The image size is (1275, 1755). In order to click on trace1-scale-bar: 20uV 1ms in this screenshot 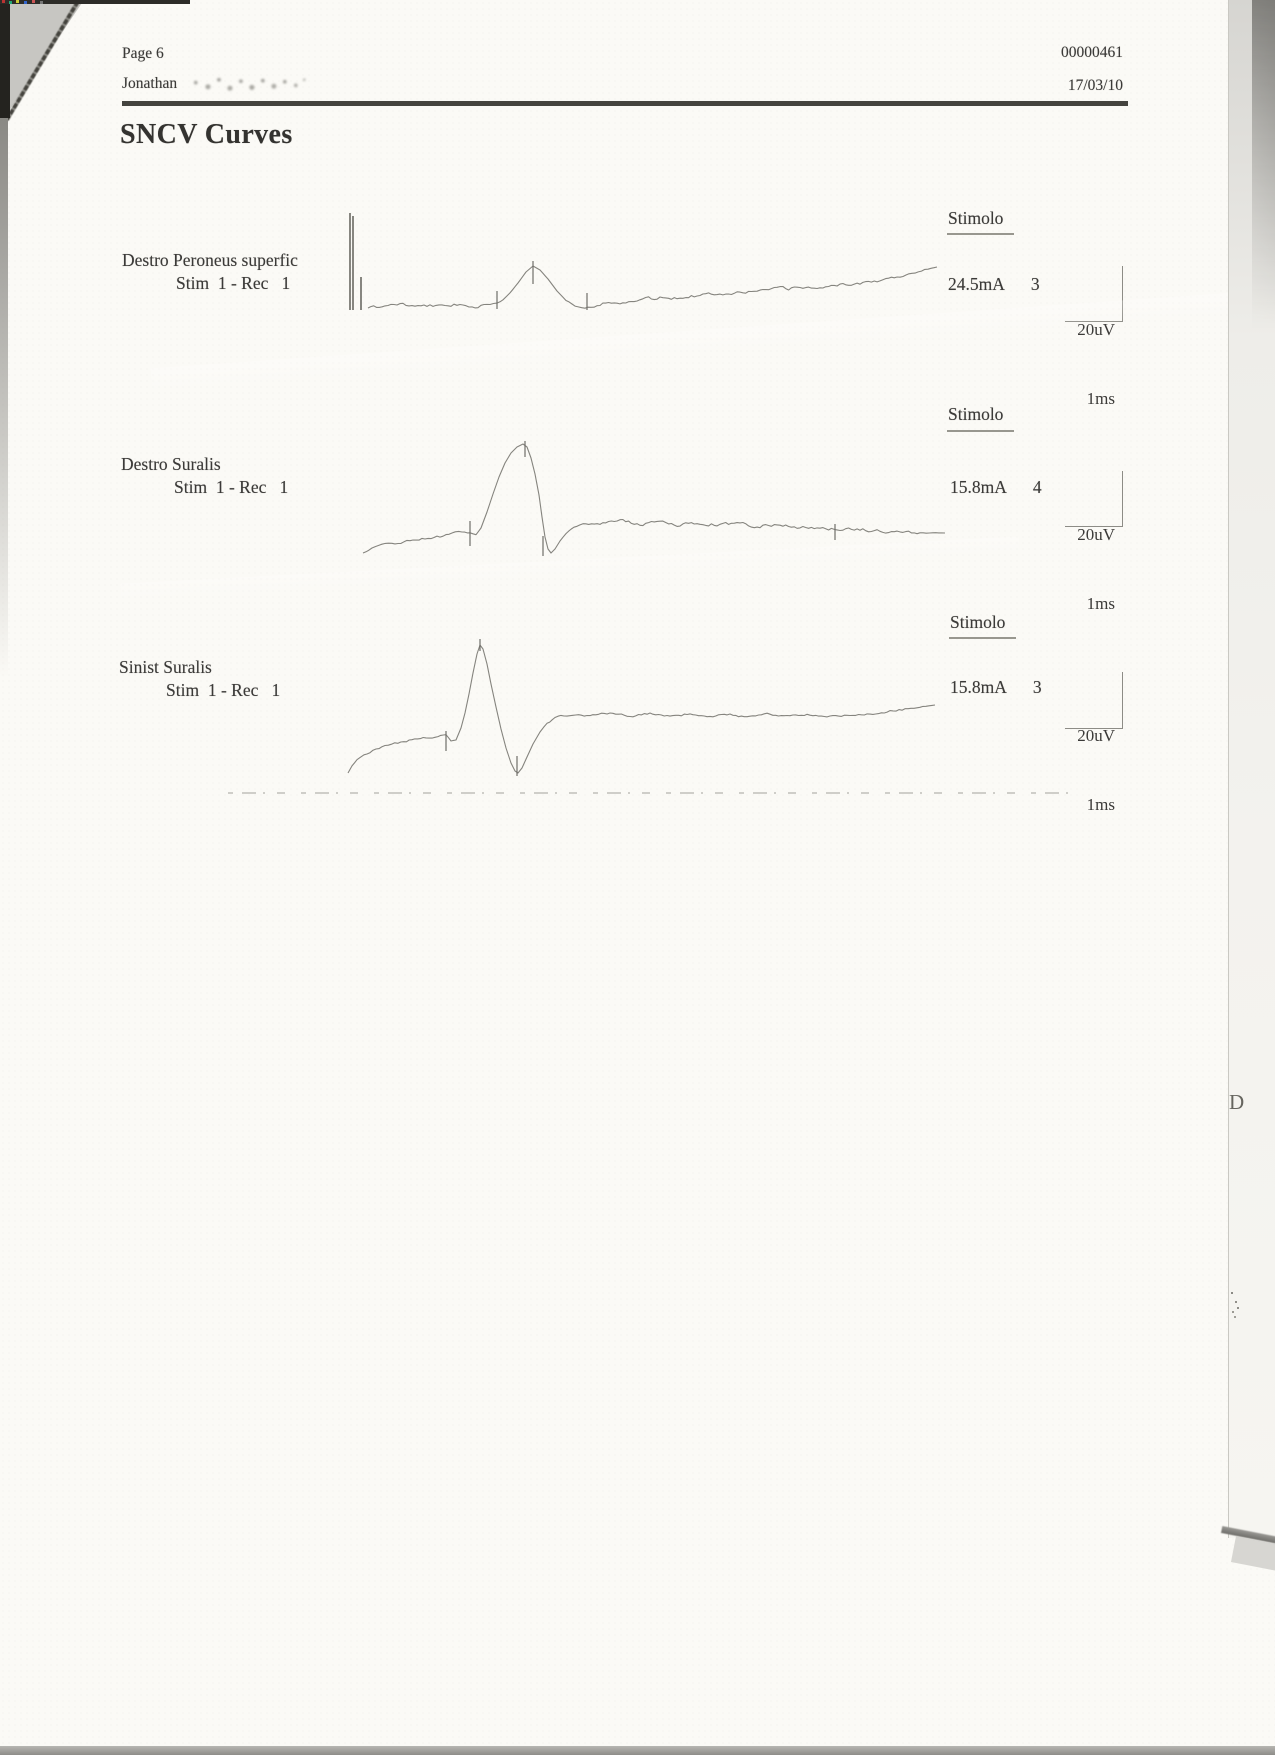, I will do `click(1094, 337)`.